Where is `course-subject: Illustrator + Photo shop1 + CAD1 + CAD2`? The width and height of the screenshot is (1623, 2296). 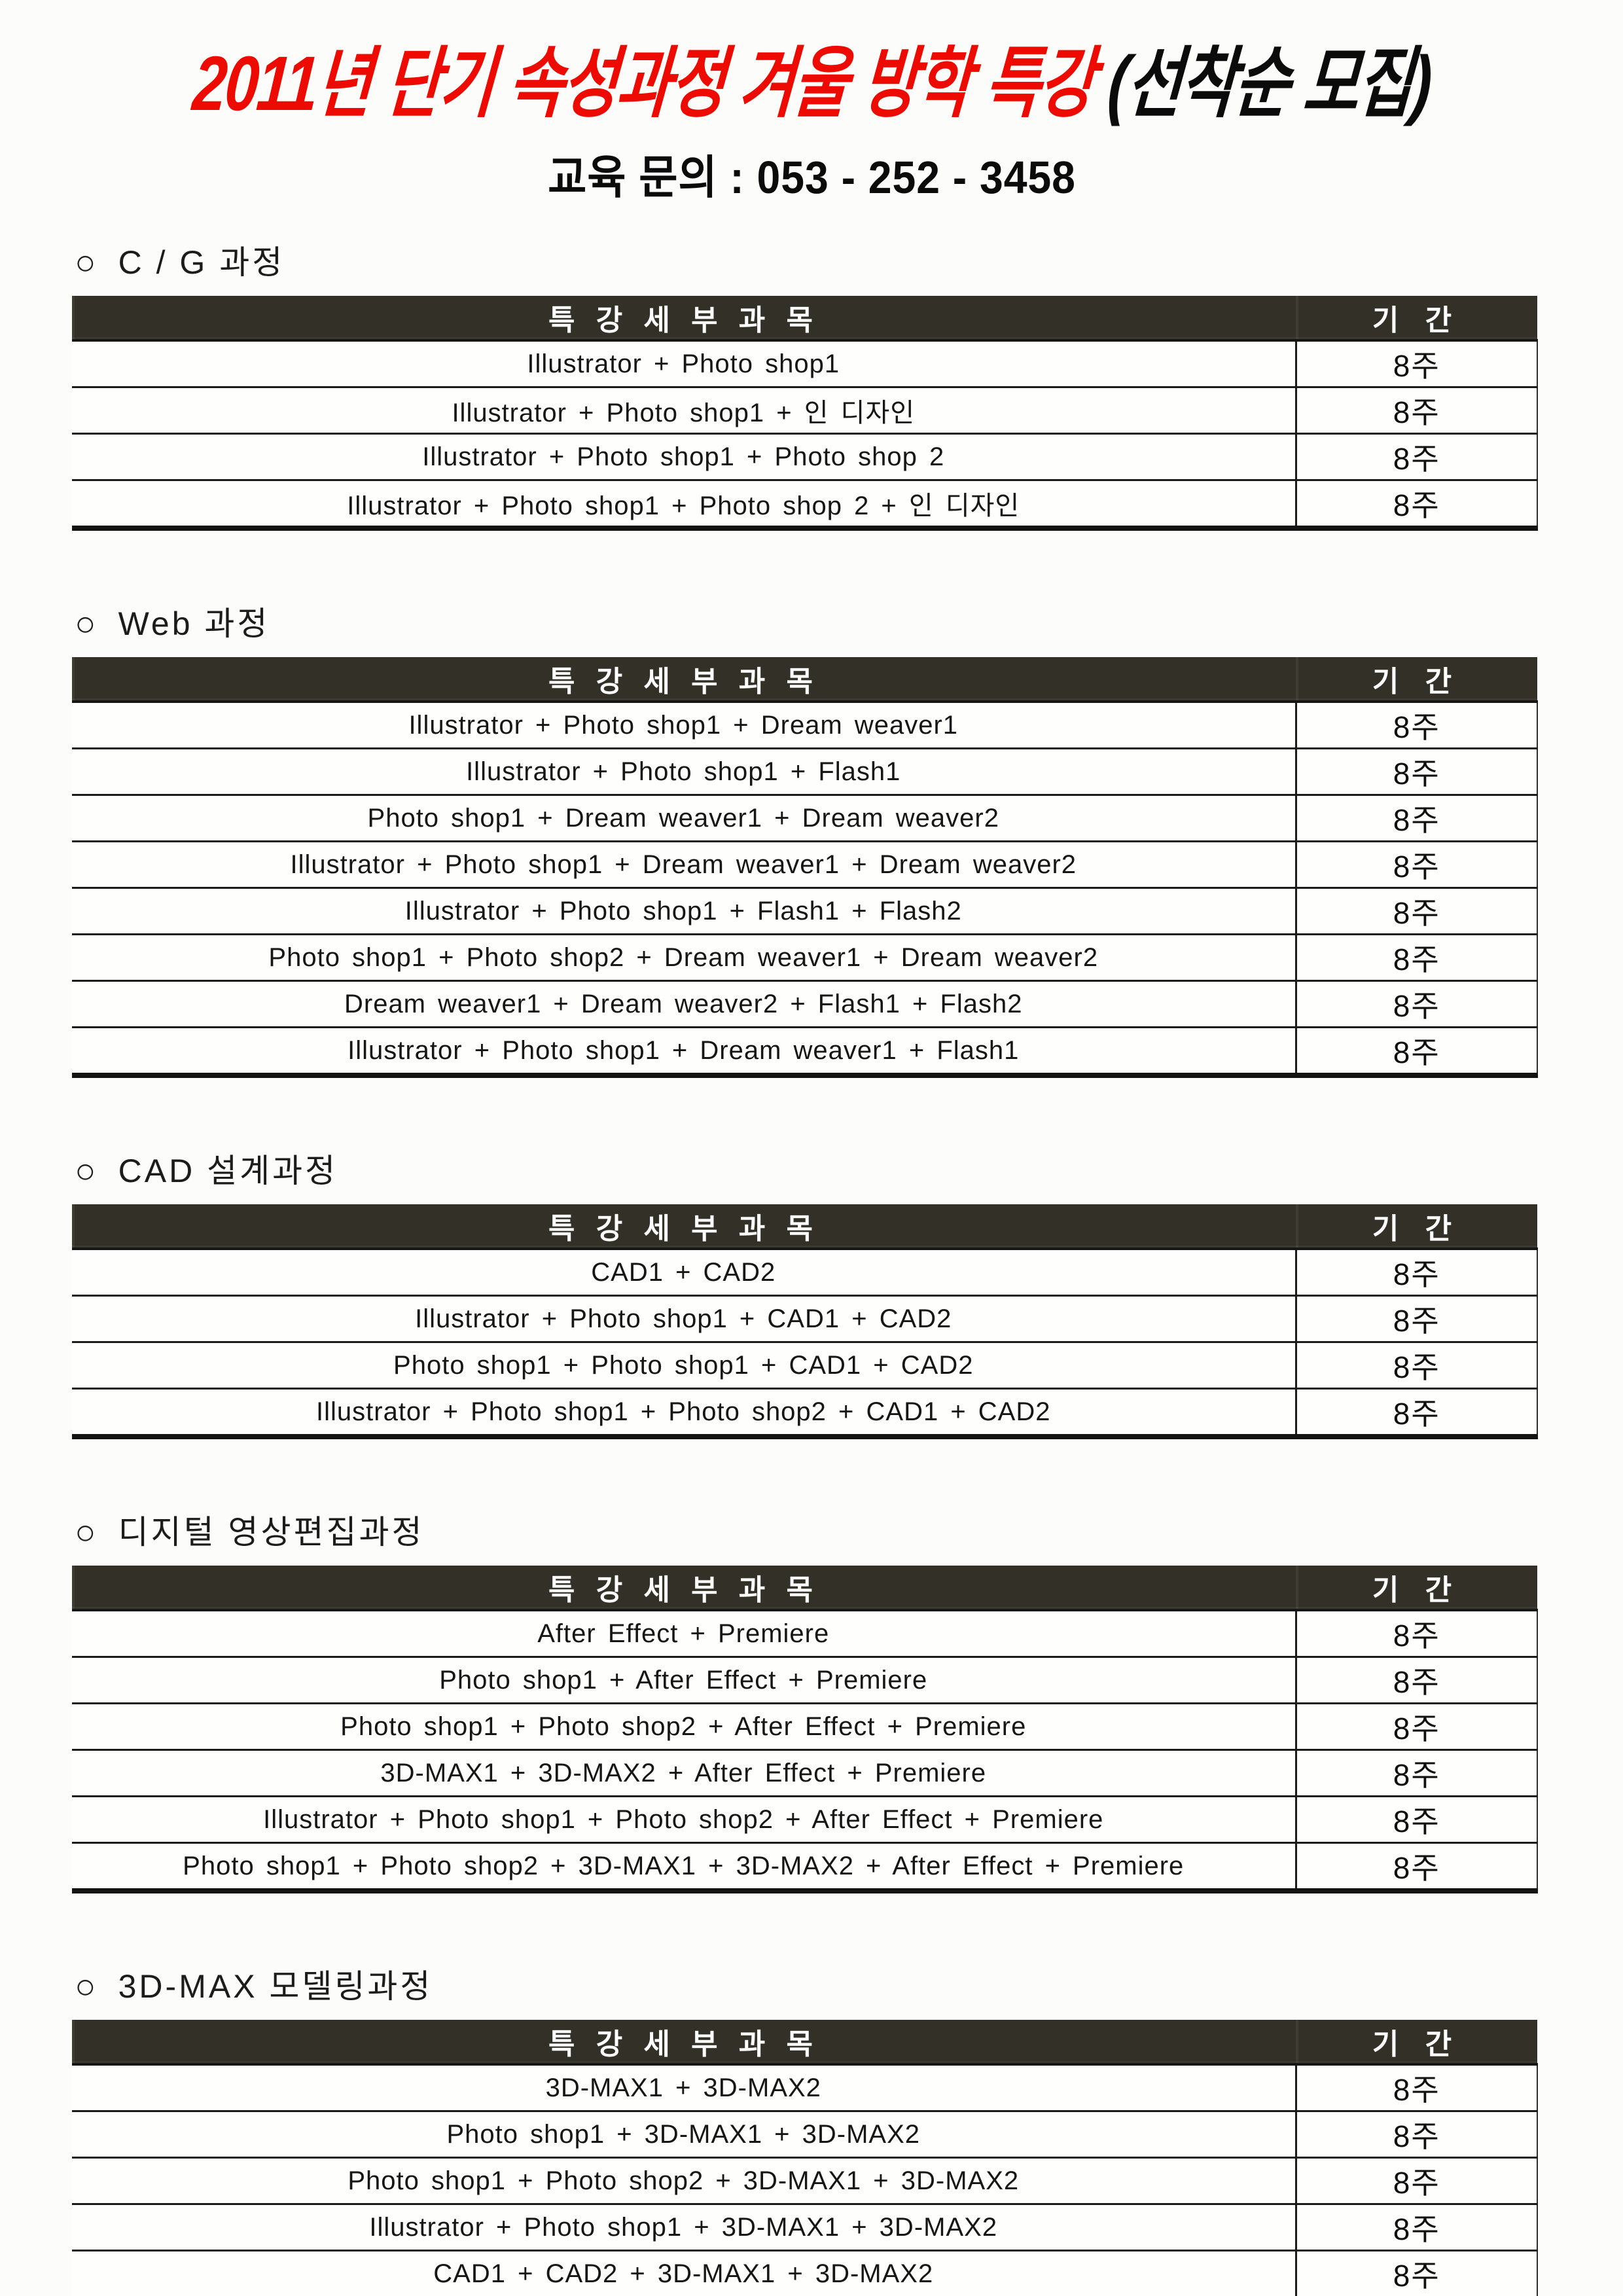
course-subject: Illustrator + Photo shop1 + CAD1 + CAD2 is located at coordinates (684, 1318).